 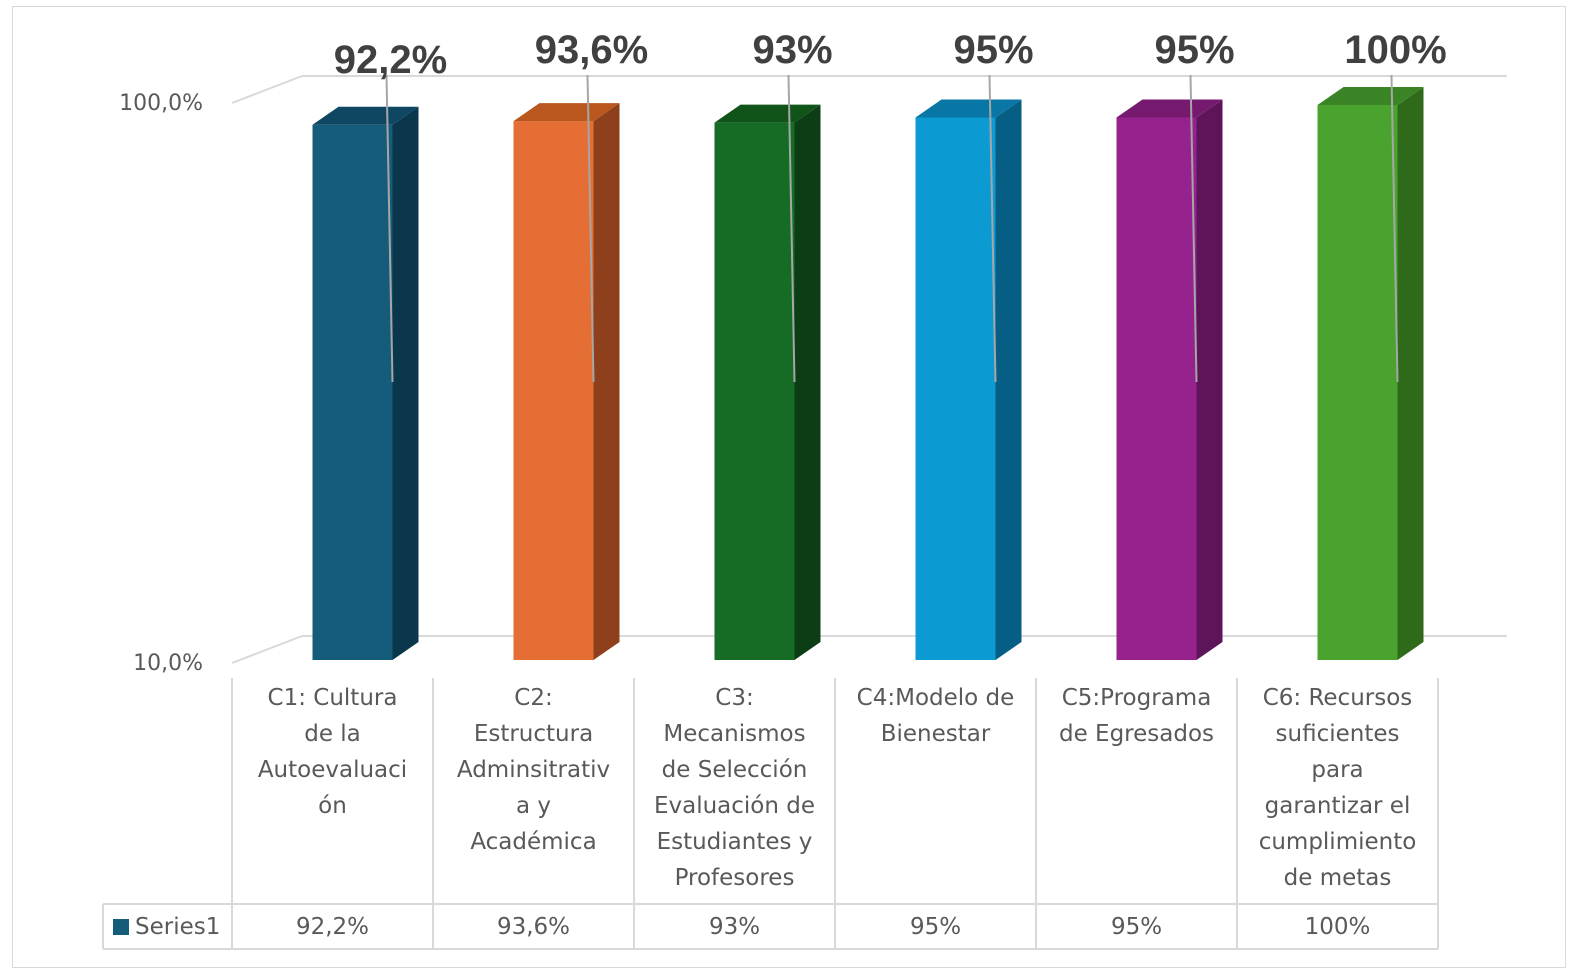 I want to click on category-label-line: Evaluación de, so click(x=734, y=806).